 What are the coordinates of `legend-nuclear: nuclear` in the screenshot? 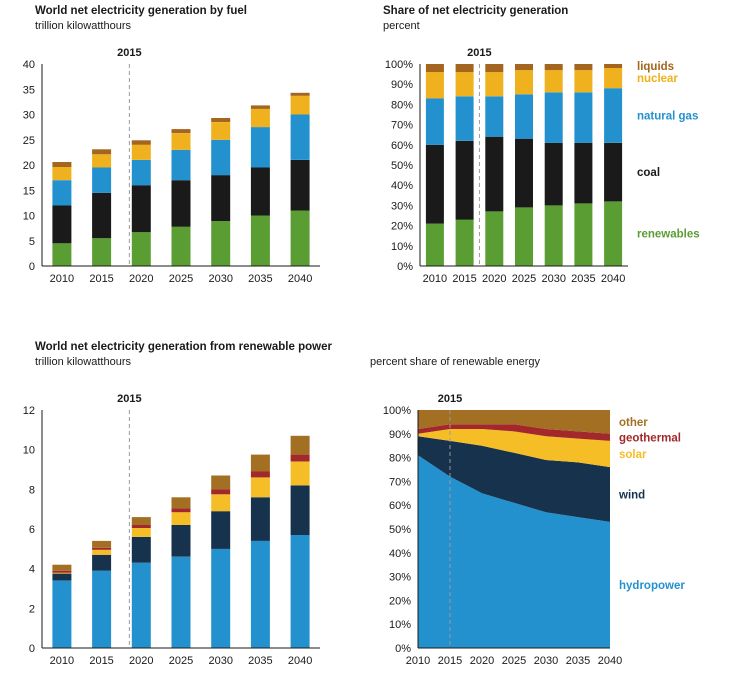 It's located at (657, 79).